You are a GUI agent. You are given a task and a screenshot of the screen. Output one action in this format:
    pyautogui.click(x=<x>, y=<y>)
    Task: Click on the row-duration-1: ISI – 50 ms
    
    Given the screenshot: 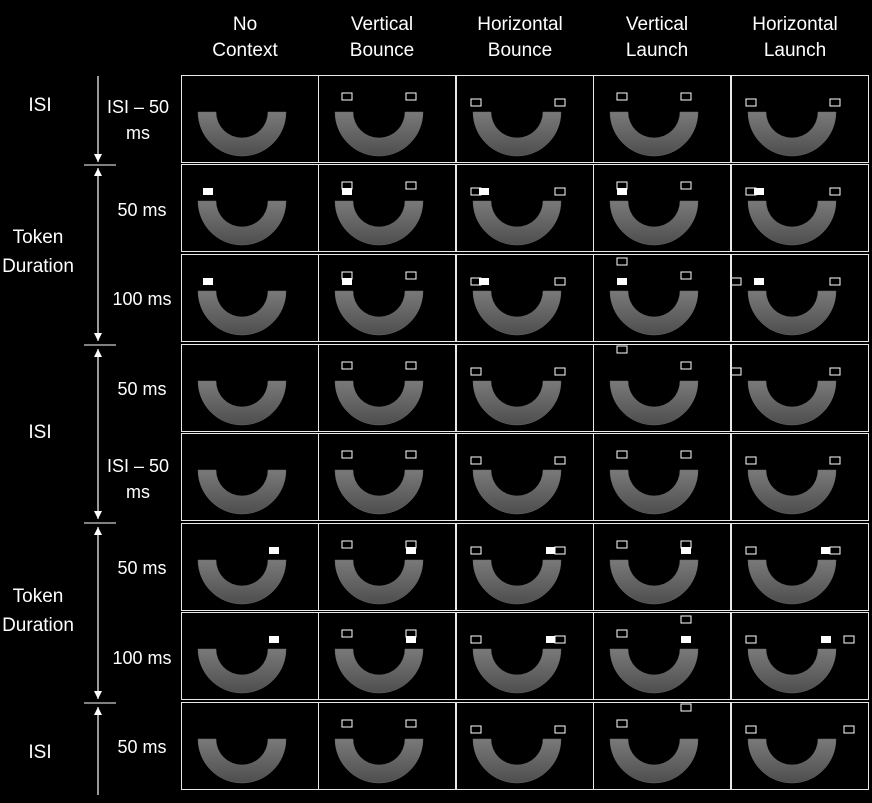 What is the action you would take?
    pyautogui.click(x=138, y=120)
    